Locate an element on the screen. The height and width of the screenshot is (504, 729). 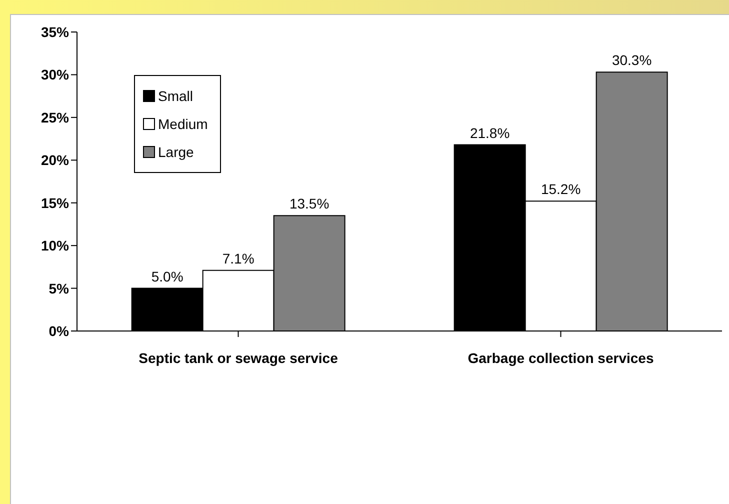
legend-label: Large is located at coordinates (176, 152).